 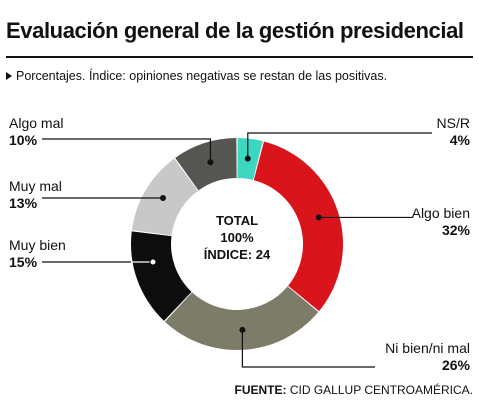 I want to click on label-algo-bien-name: Algo bien, so click(x=440, y=213).